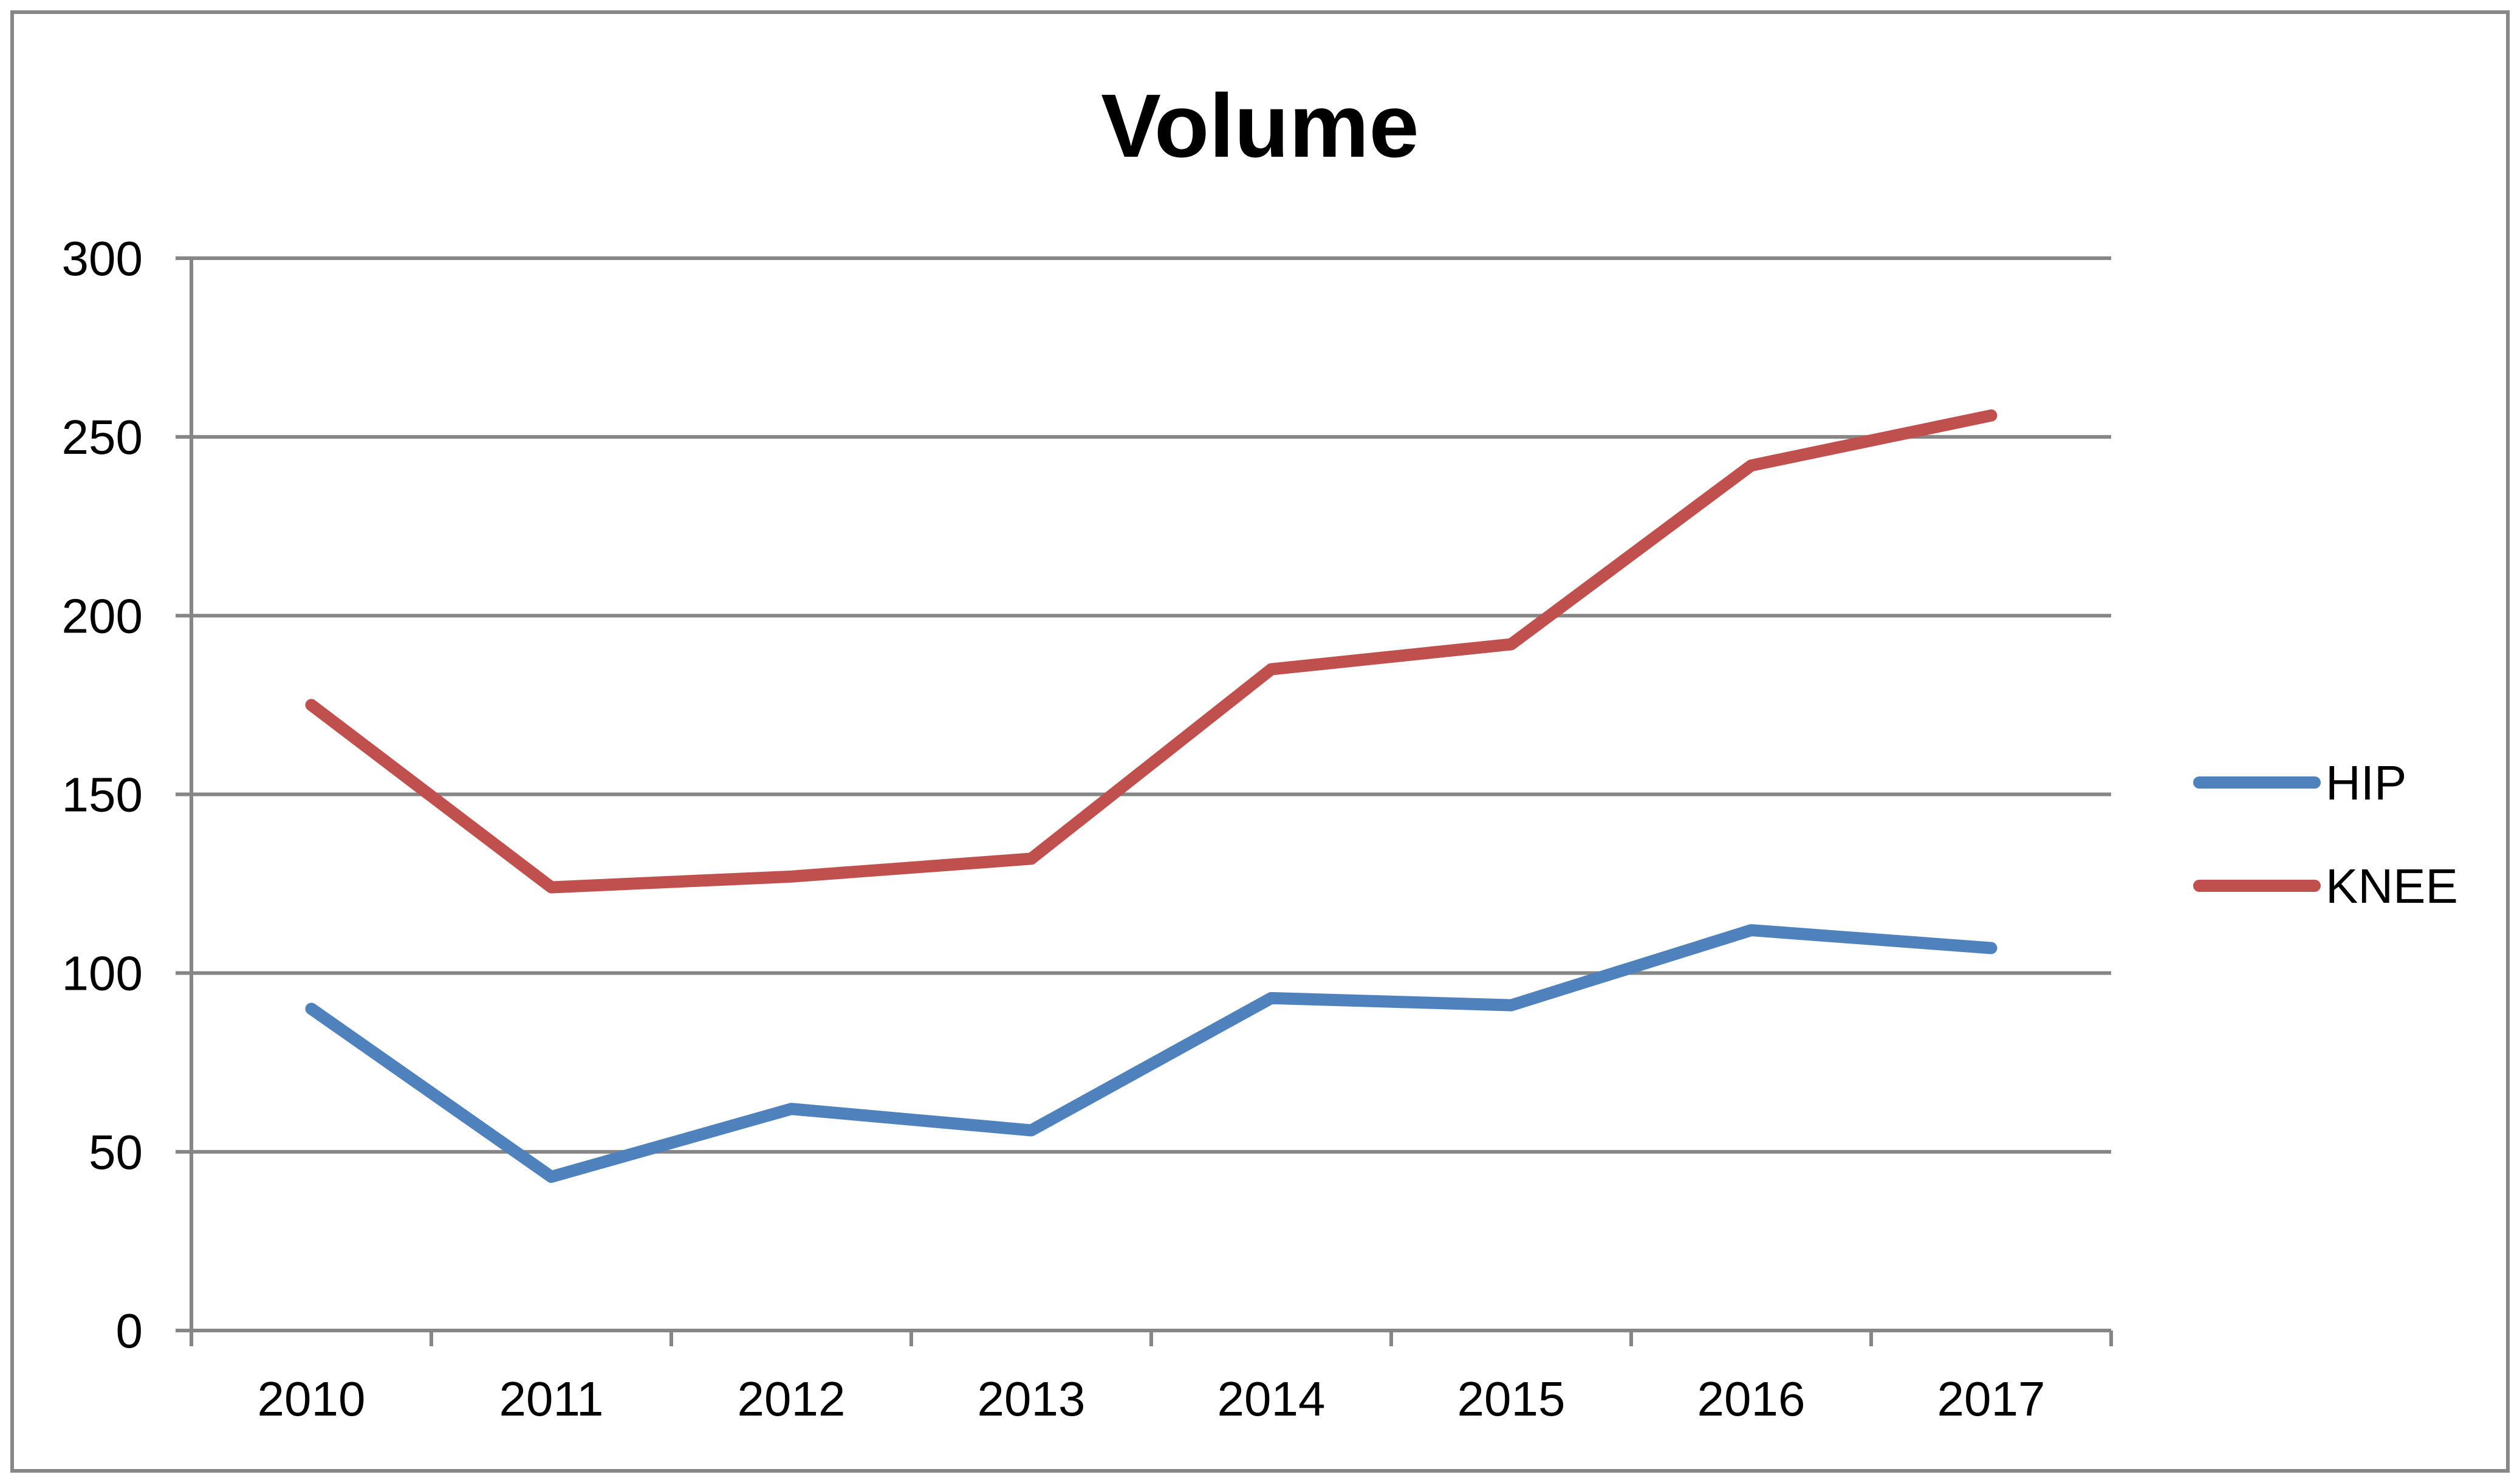 This screenshot has width=2520, height=1483. I want to click on y-tick-label: 100, so click(102, 974).